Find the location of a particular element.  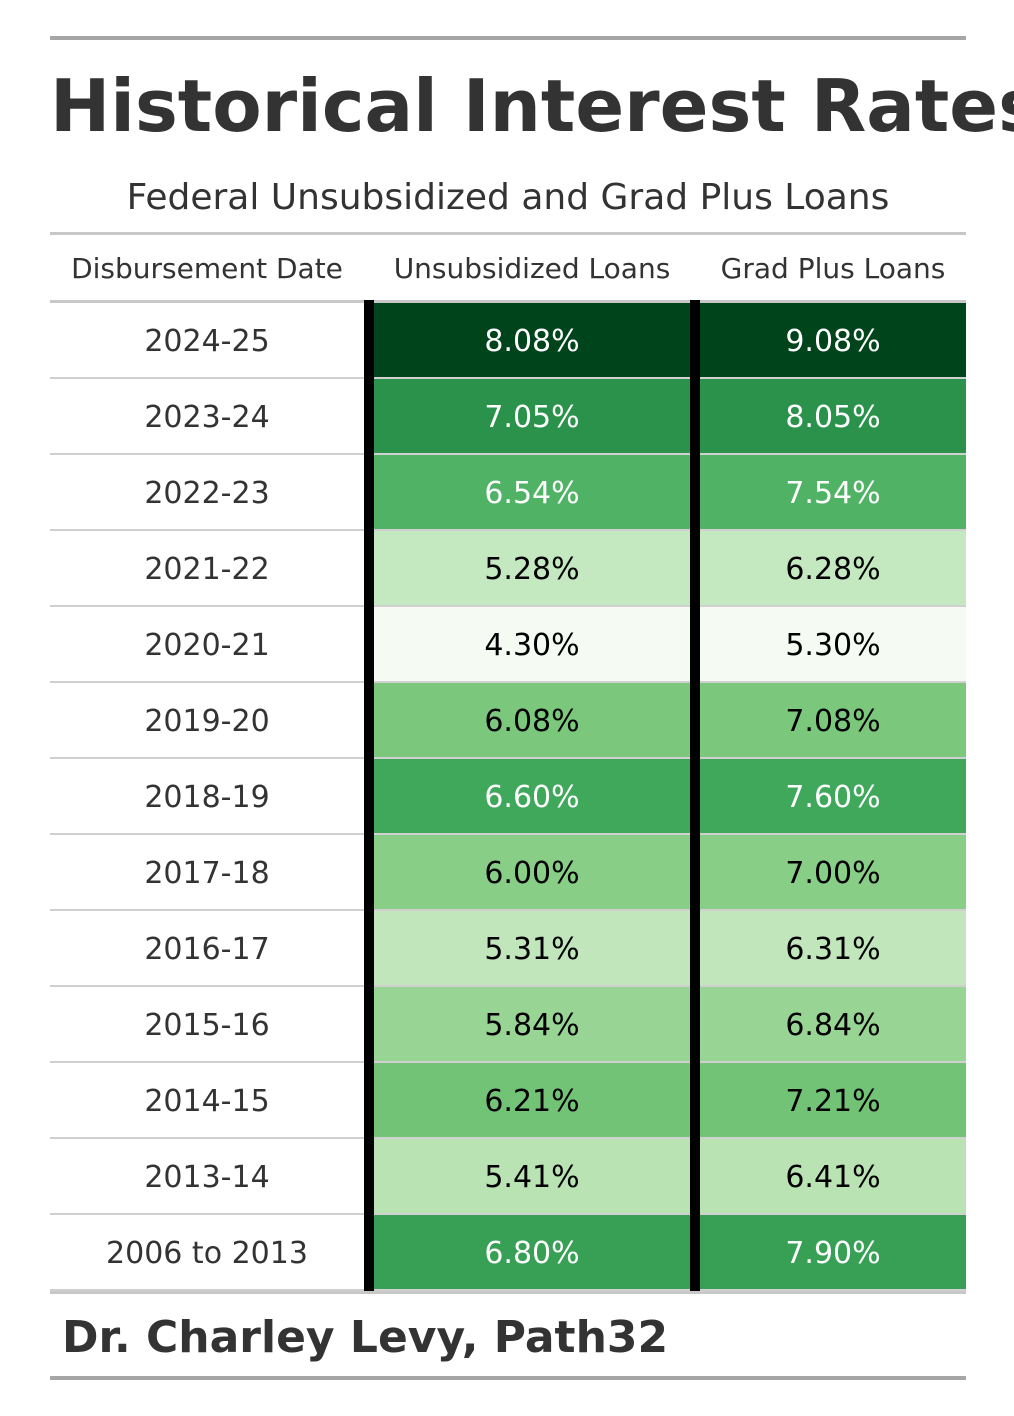

cell-unsubsidized-rate: 6.08% is located at coordinates (532, 720).